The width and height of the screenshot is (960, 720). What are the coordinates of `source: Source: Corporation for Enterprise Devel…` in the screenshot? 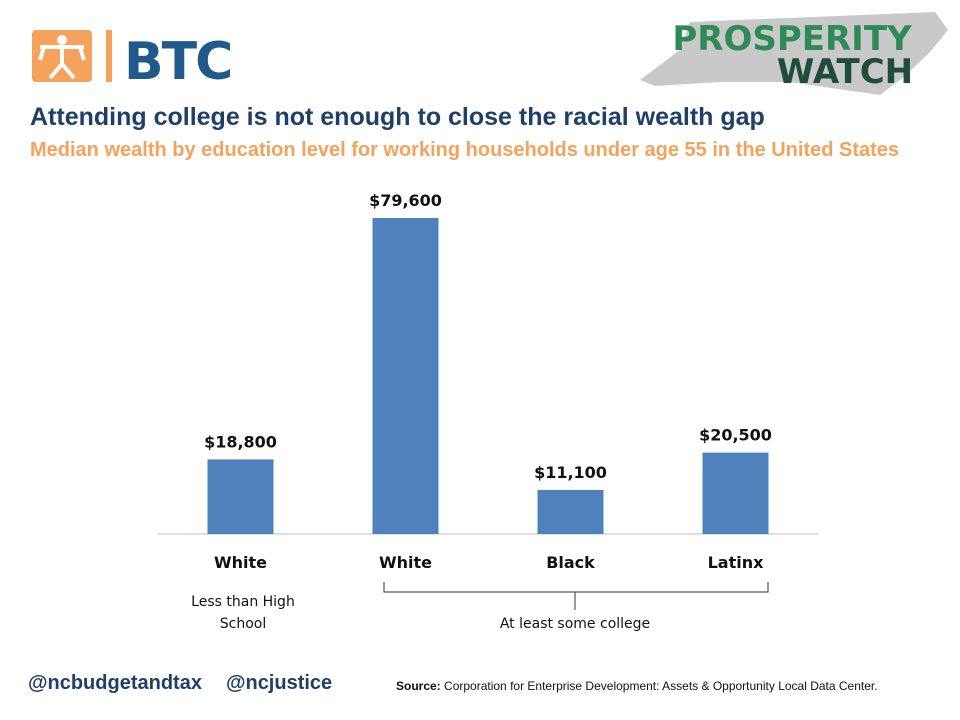 It's located at (637, 686).